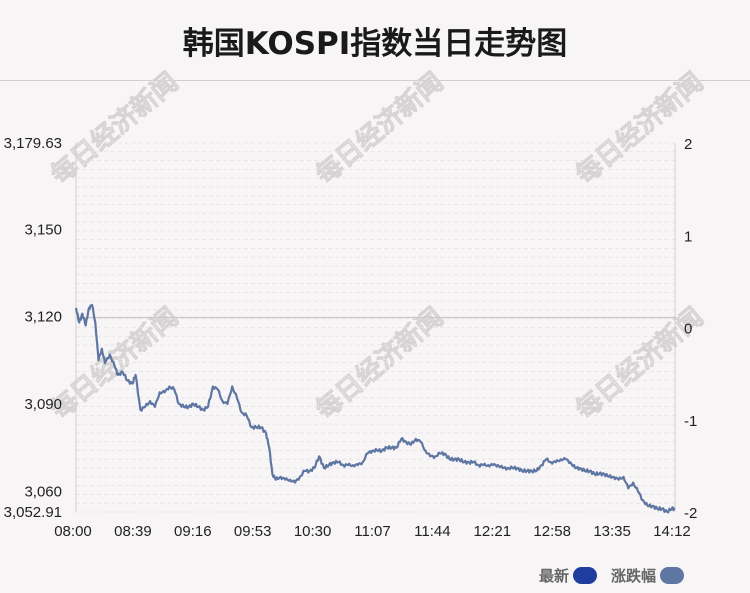  Describe the element at coordinates (493, 531) in the screenshot. I see `x-tick-label: 12:21` at that location.